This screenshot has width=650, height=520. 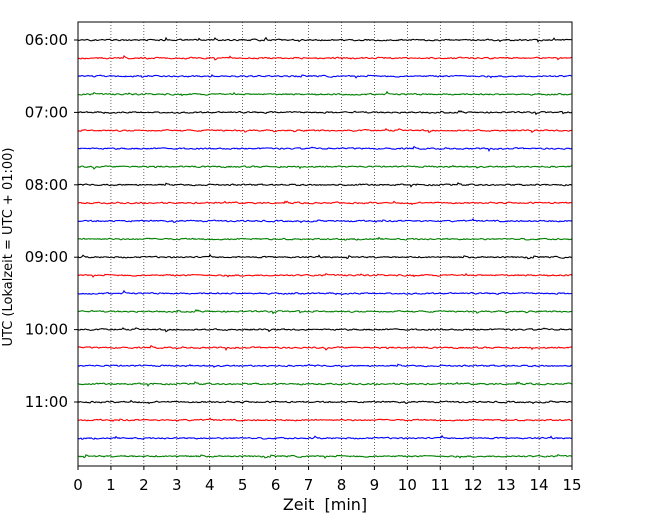 I want to click on y-axis-ticks: 06:00 07:00 08:00 09:00 10:00 11:00, so click(x=51, y=221).